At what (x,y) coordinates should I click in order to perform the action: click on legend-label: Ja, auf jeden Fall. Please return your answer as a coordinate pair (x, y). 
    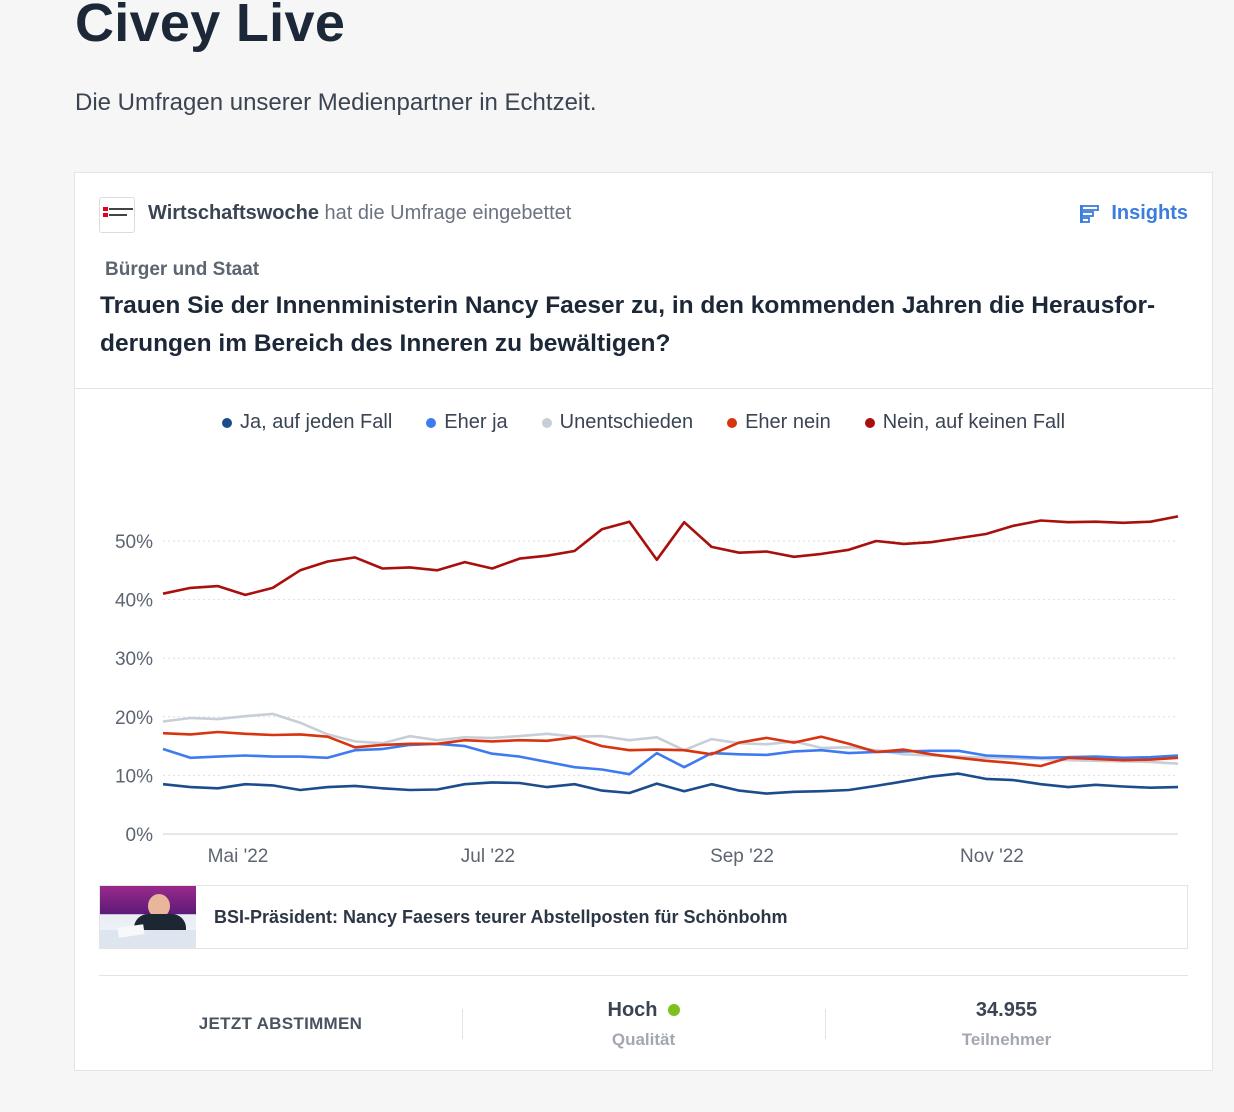
    Looking at the image, I should click on (316, 422).